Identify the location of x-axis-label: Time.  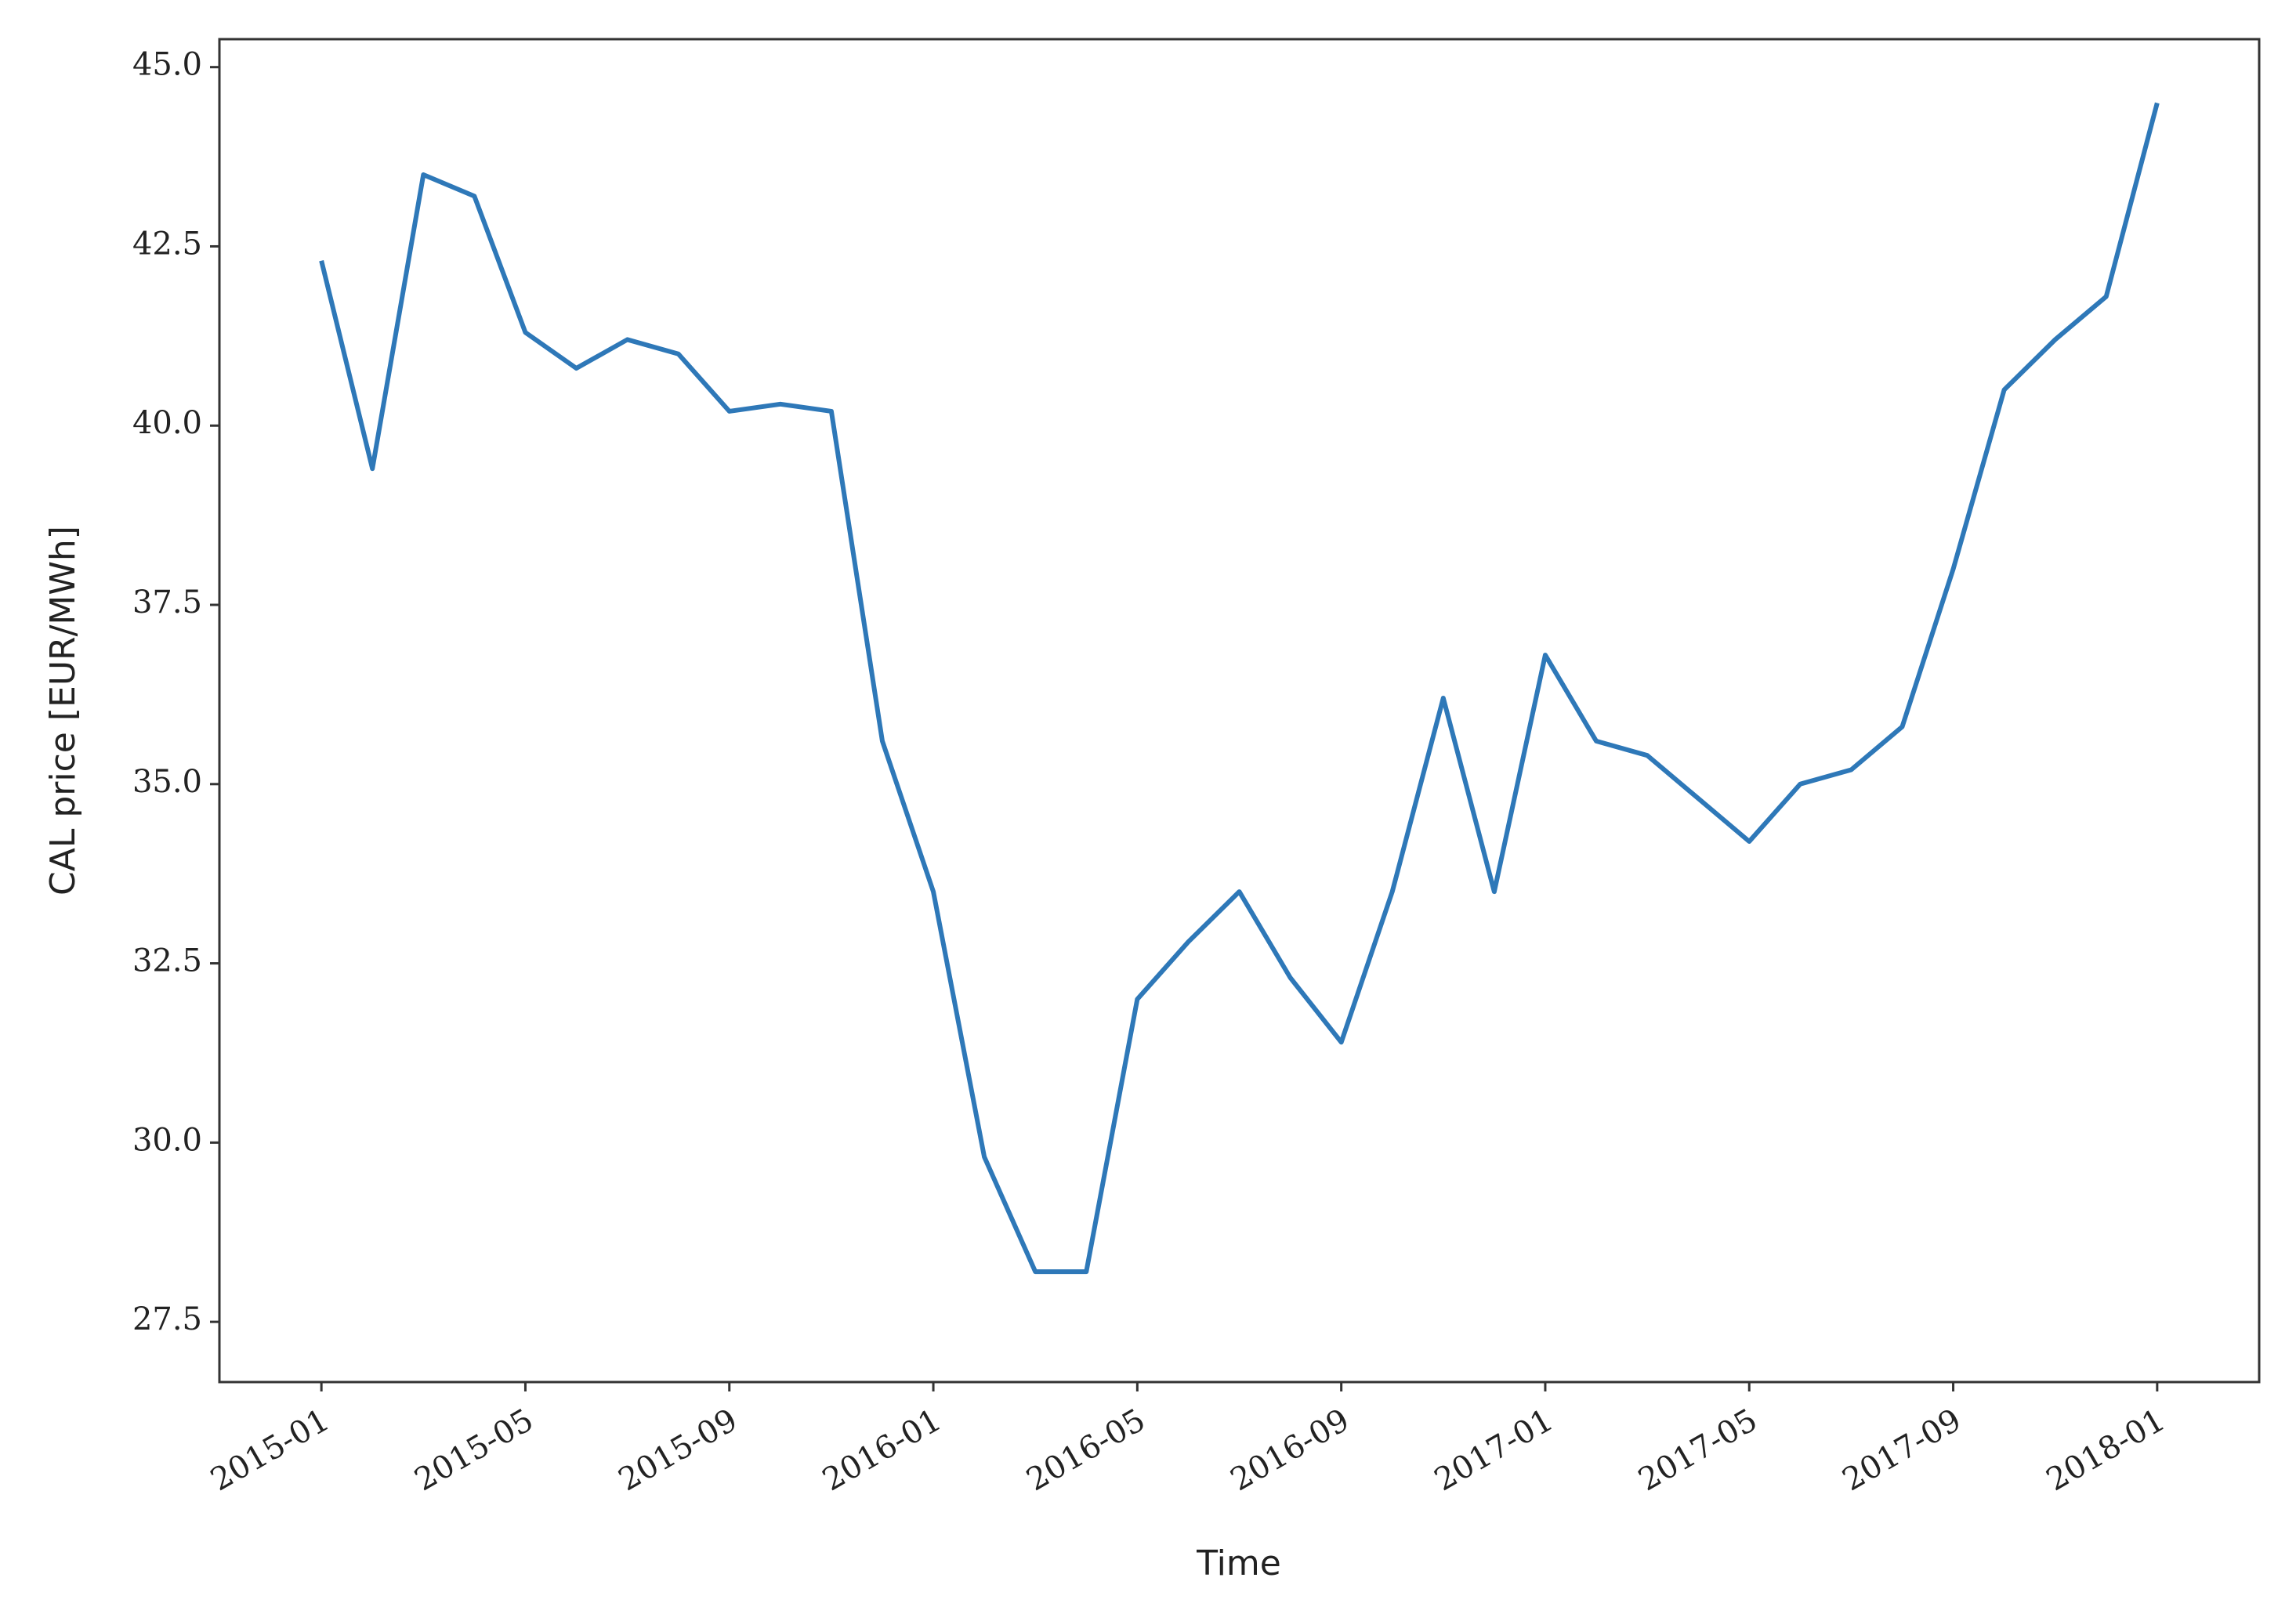
(1238, 1563).